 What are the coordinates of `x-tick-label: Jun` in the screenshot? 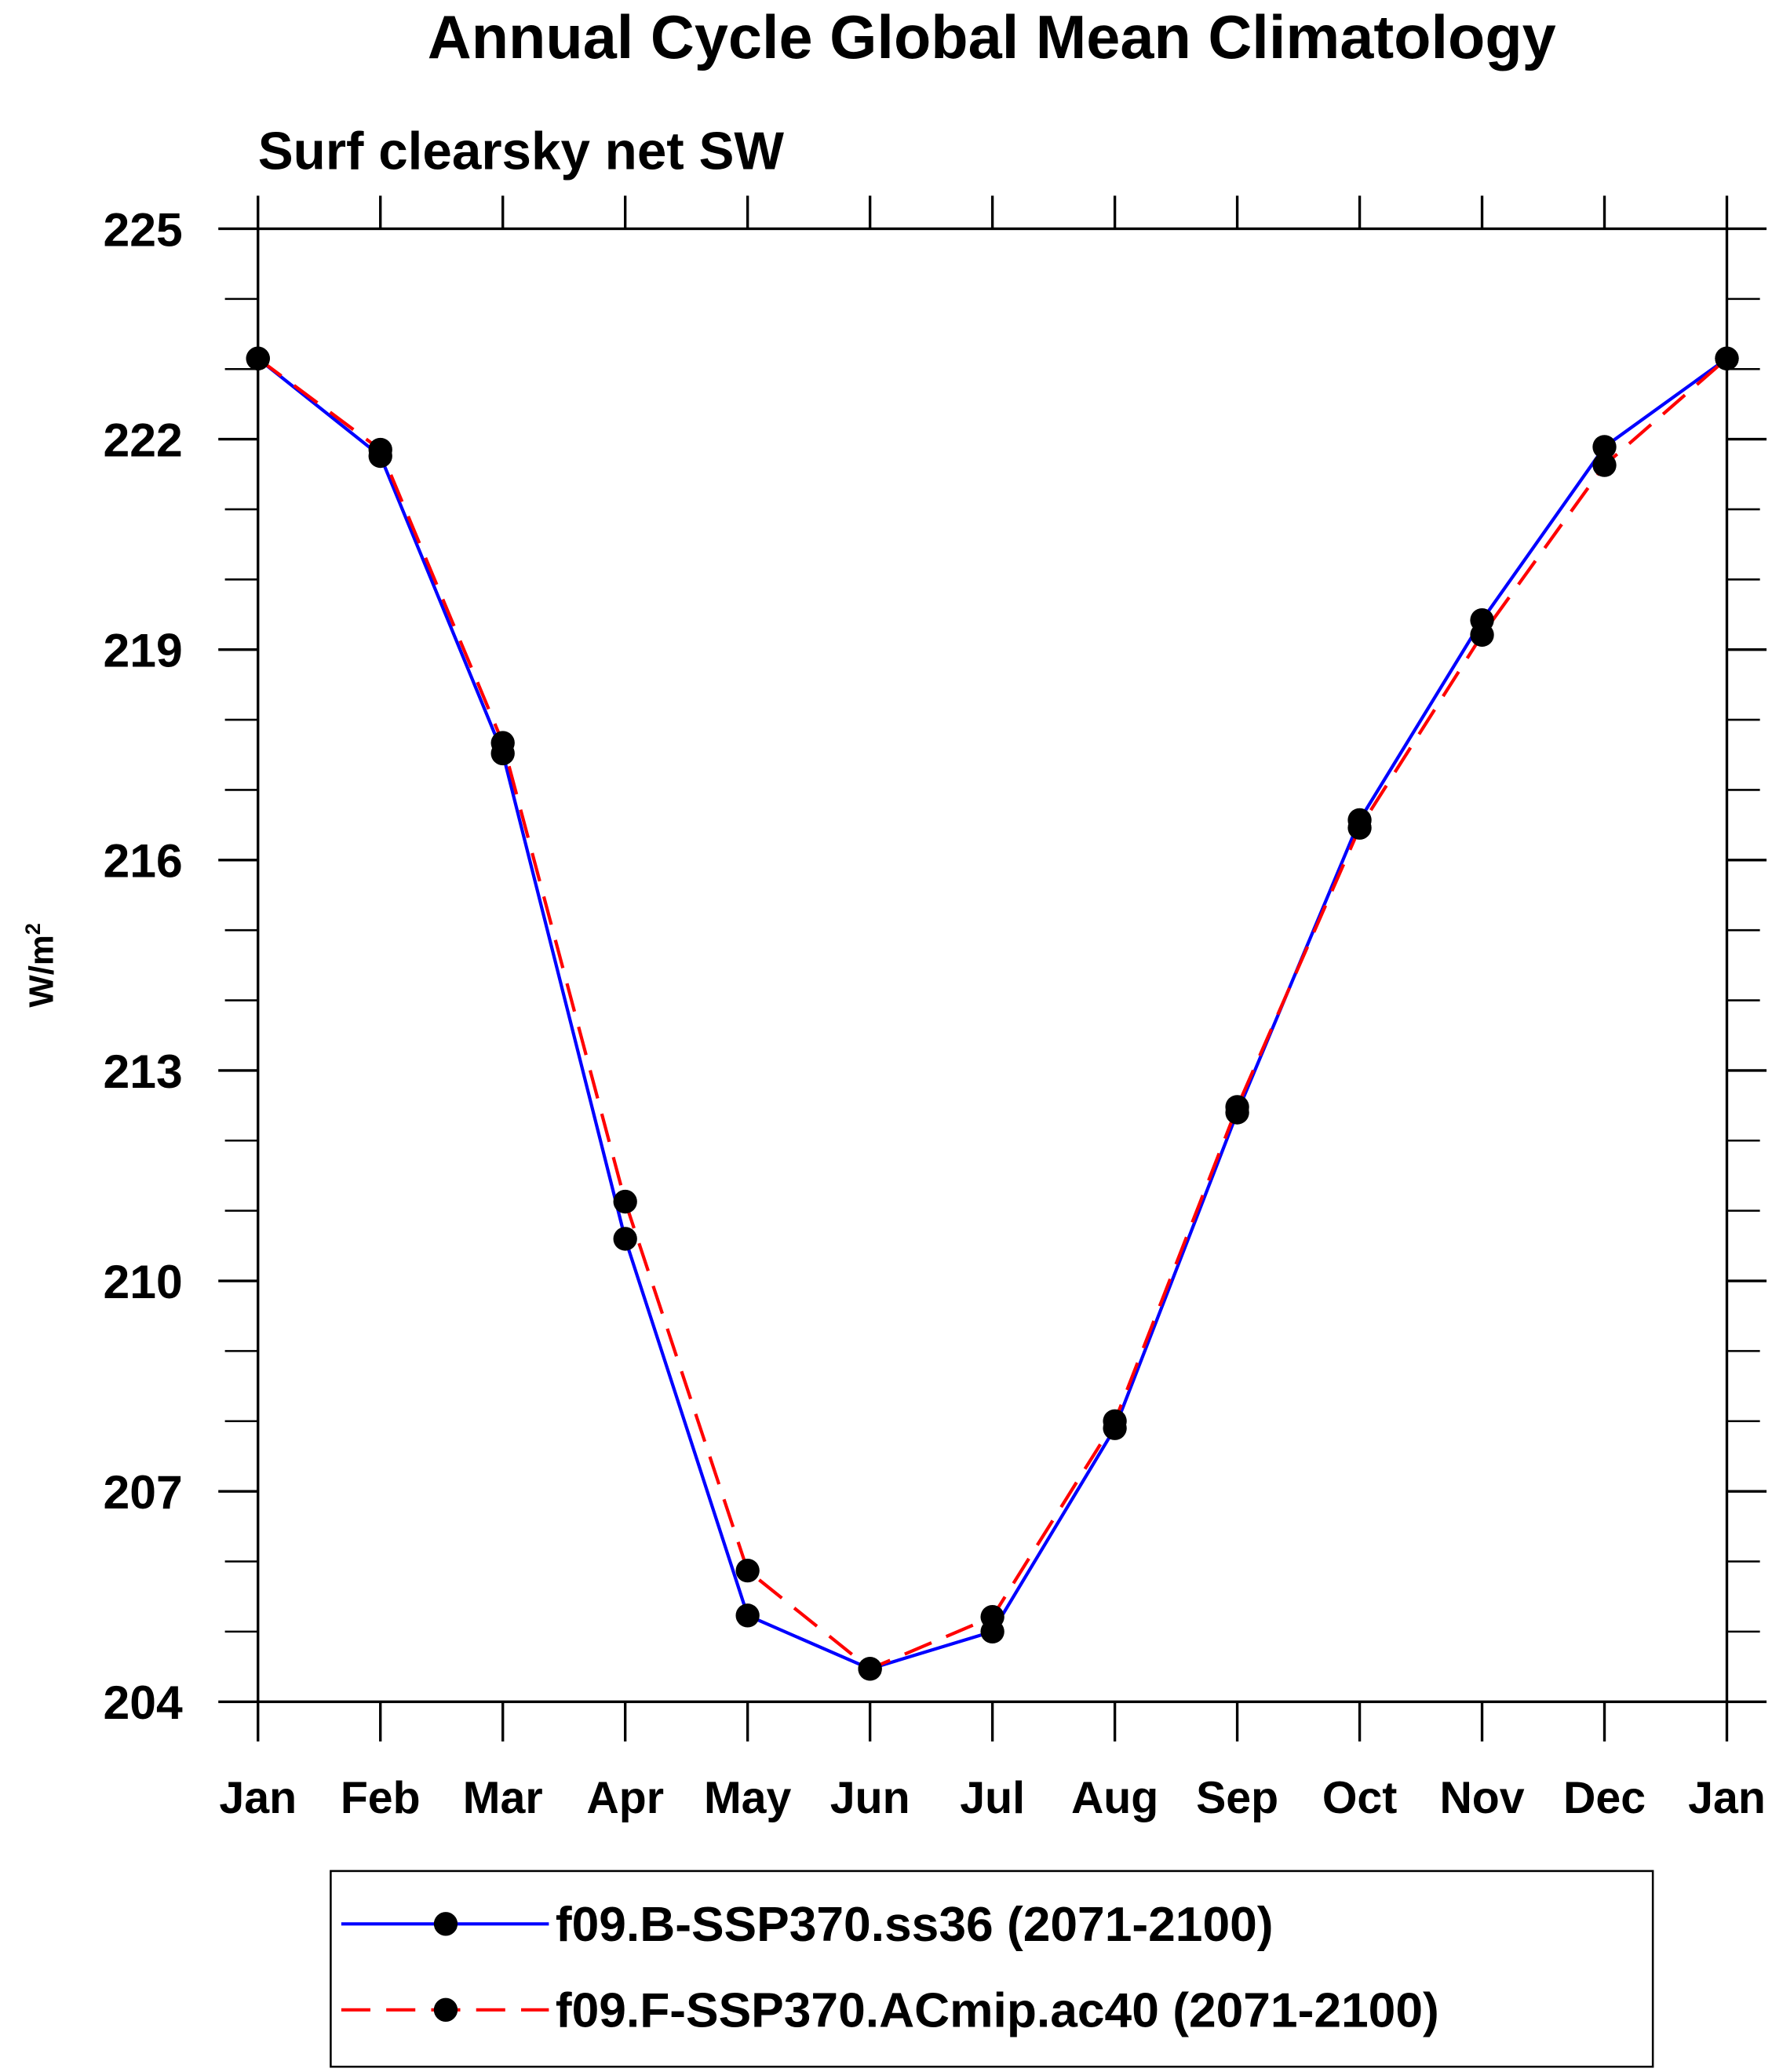 It's located at (870, 1798).